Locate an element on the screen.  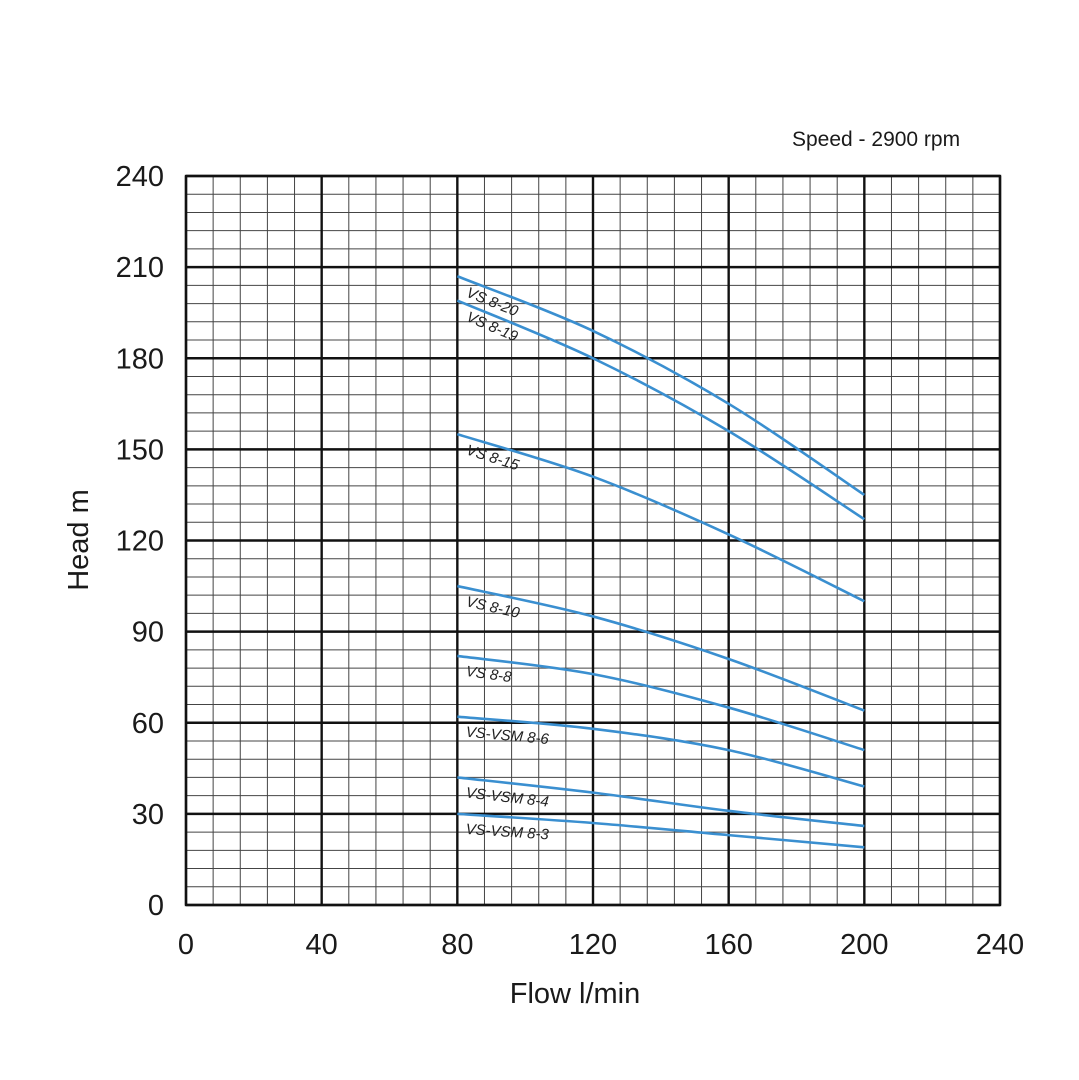
y-tick-labels: 0 30 60 90 120 150 180 210 240 is located at coordinates (140, 541).